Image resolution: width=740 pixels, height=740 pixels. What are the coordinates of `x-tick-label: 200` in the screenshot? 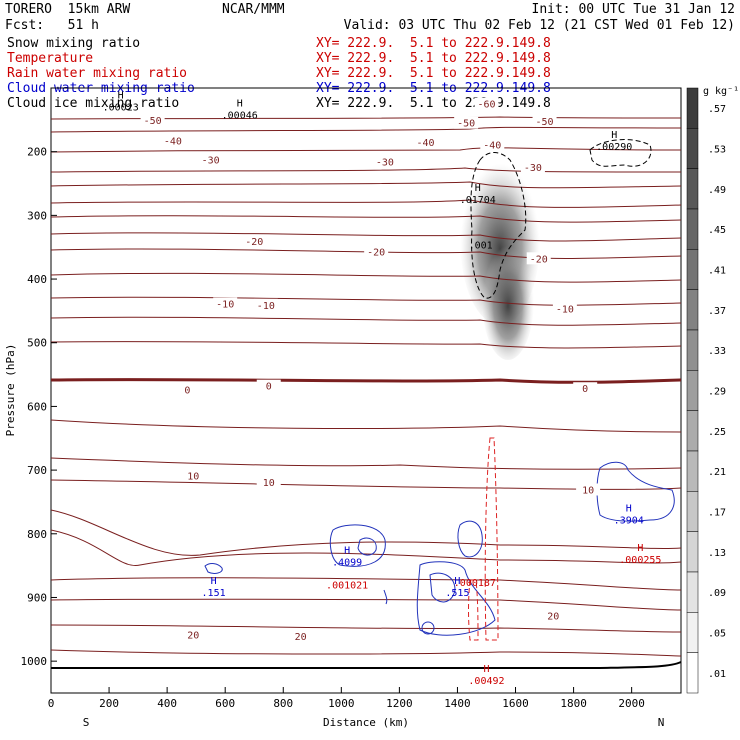 It's located at (109, 703).